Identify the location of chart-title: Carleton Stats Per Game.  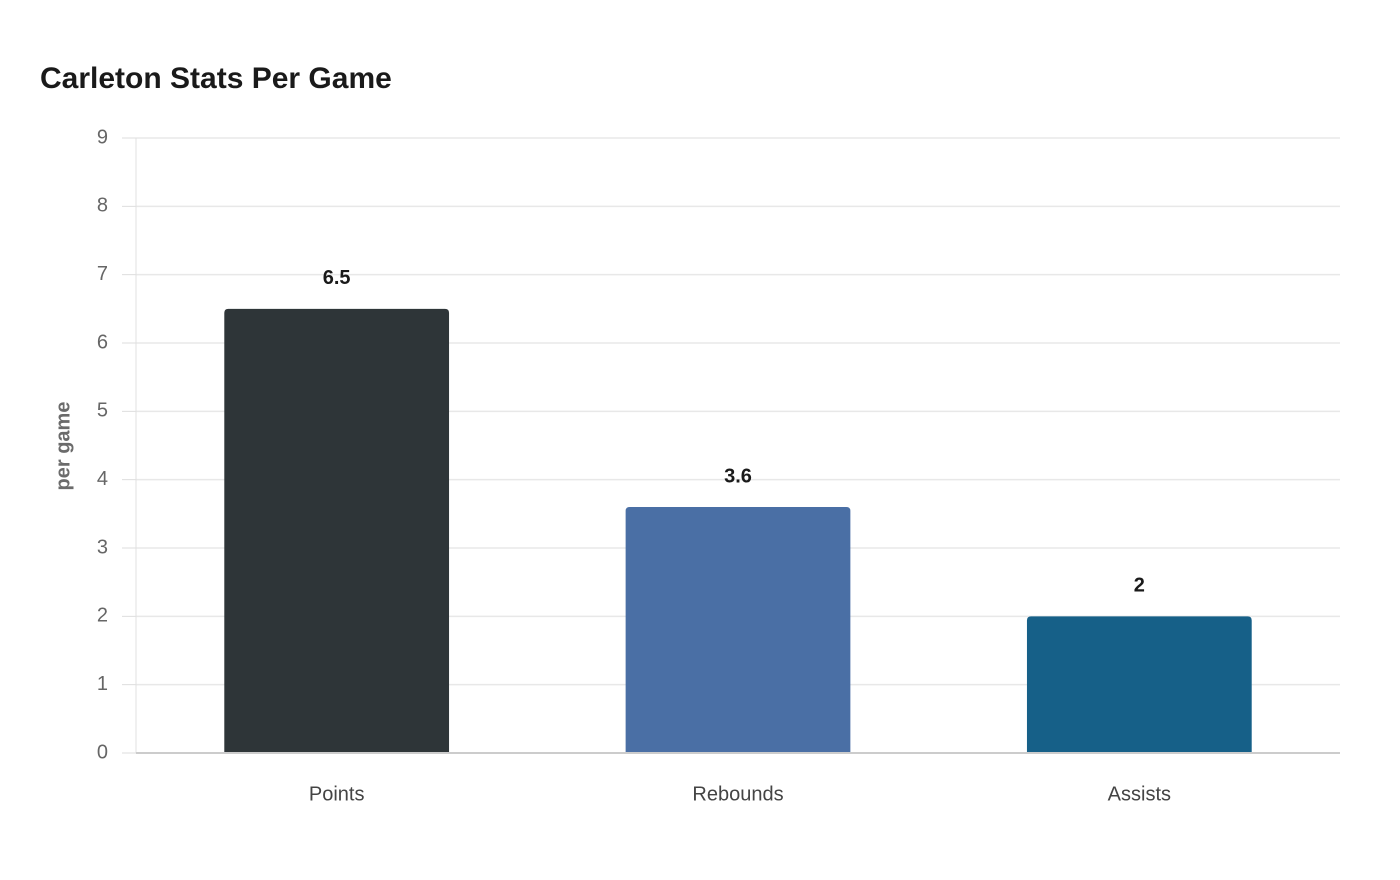
(216, 78).